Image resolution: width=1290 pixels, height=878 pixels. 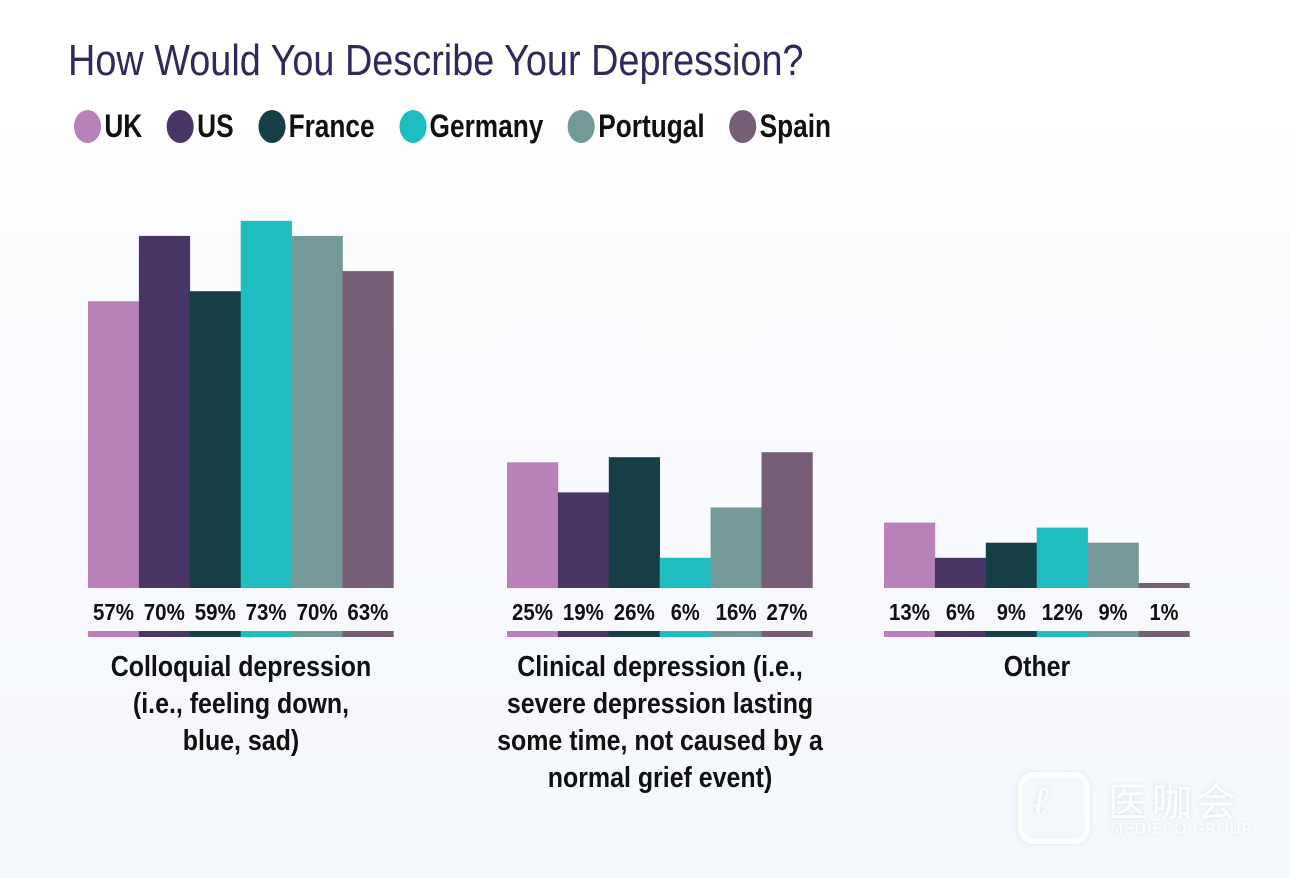 I want to click on legend-item-france: France, so click(x=316, y=126).